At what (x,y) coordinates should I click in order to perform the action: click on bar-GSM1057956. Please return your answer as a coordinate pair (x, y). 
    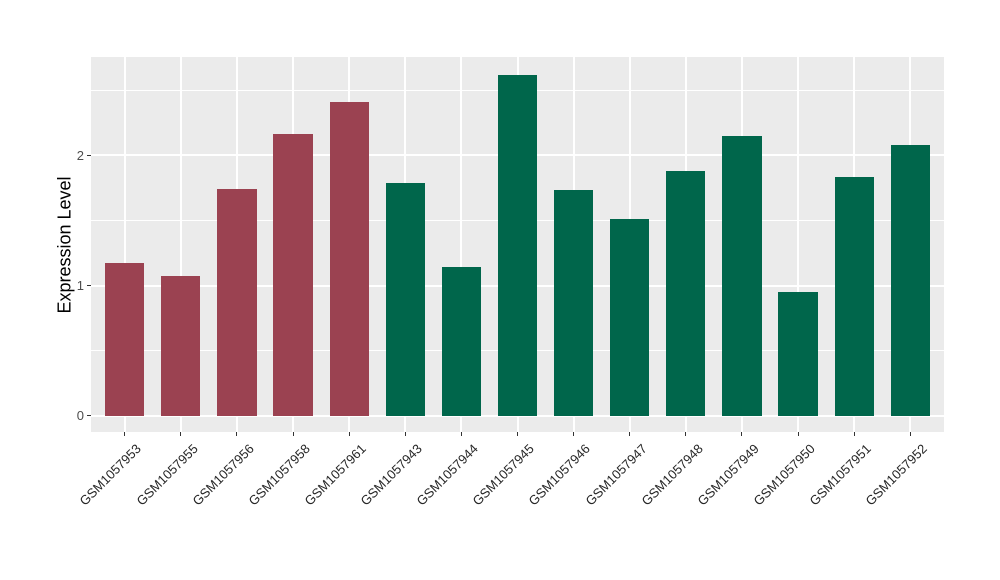
    Looking at the image, I should click on (237, 302).